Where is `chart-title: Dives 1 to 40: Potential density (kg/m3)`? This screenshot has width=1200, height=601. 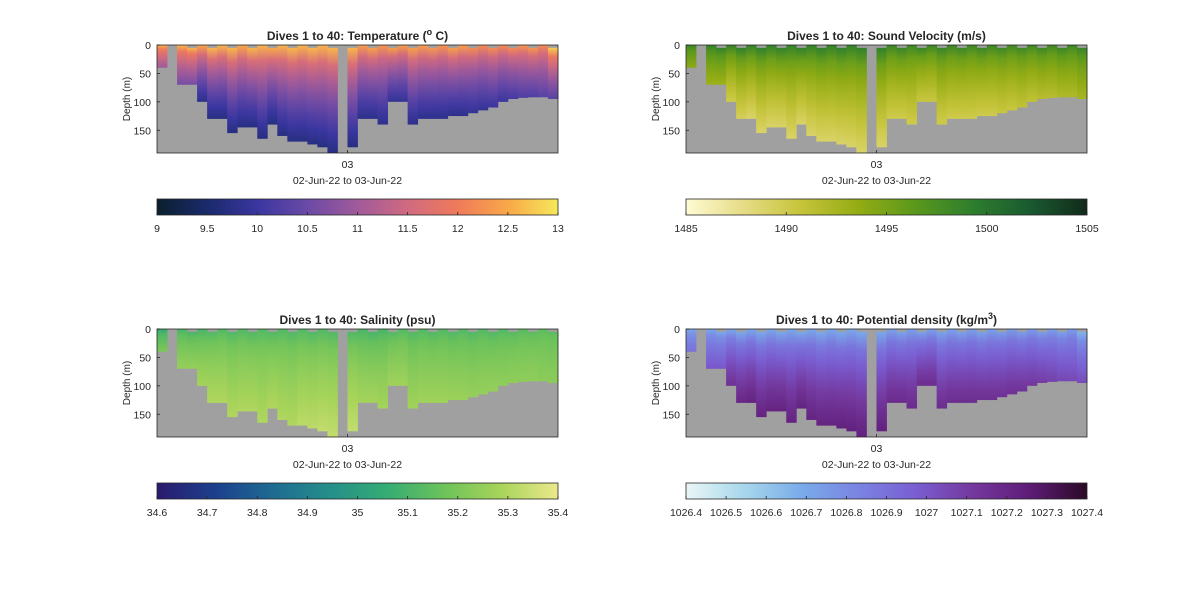 chart-title: Dives 1 to 40: Potential density (kg/m3) is located at coordinates (886, 319).